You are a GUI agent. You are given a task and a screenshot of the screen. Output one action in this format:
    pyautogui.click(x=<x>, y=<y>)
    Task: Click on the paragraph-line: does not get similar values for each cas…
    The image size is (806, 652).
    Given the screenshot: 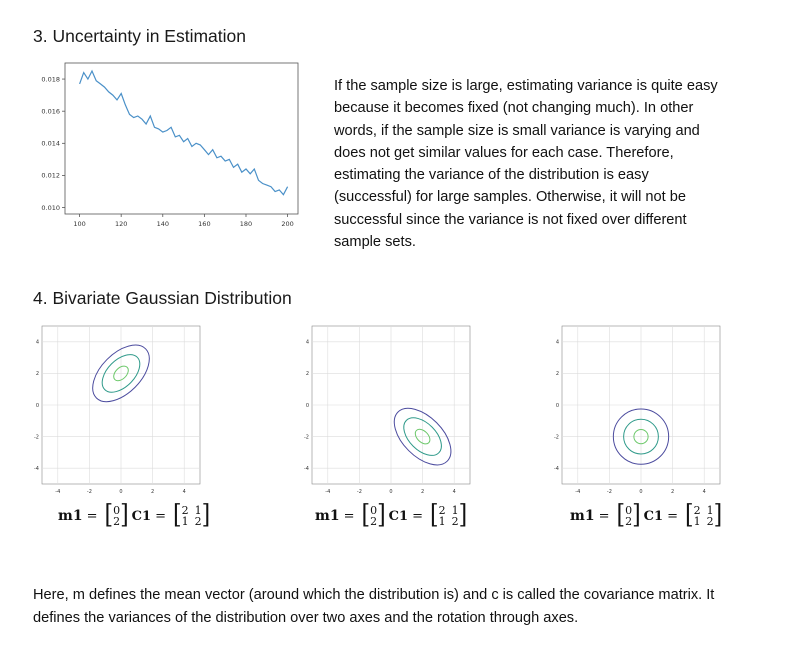 What is the action you would take?
    pyautogui.click(x=504, y=152)
    